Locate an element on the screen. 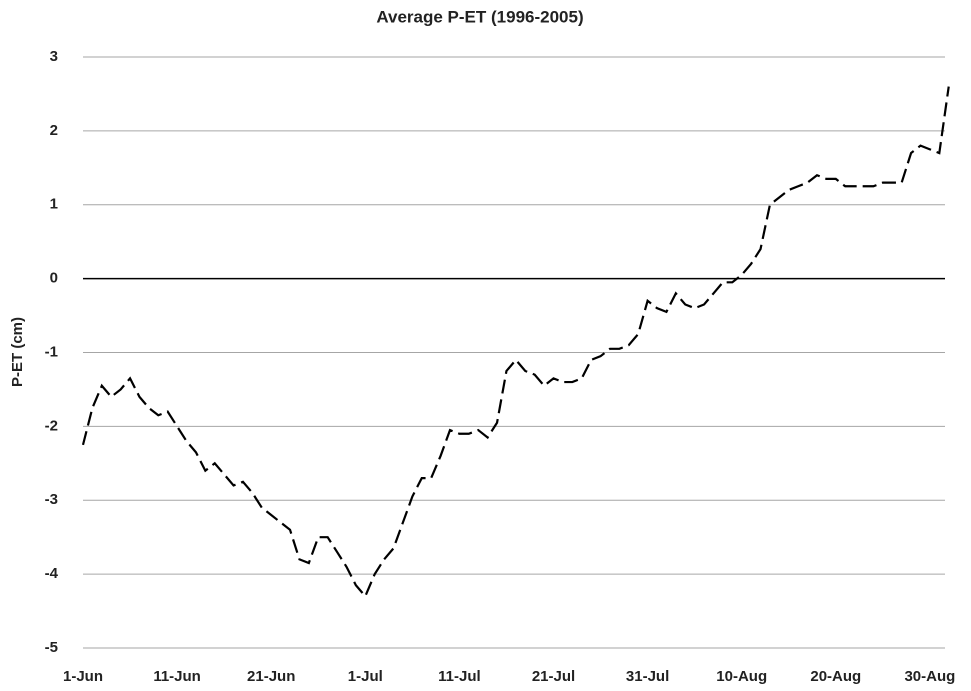 Image resolution: width=971 pixels, height=691 pixels. chart-title: Average P-ET (1996-2005) is located at coordinates (479, 16).